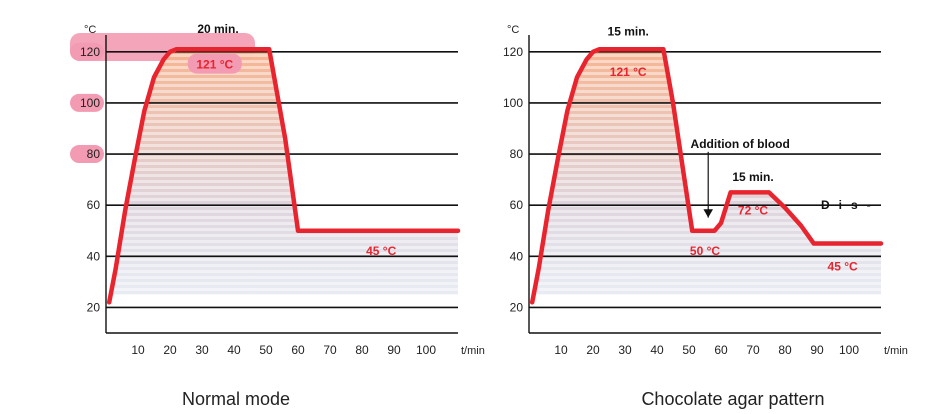  I want to click on annotation-text-3: 15 min., so click(752, 177).